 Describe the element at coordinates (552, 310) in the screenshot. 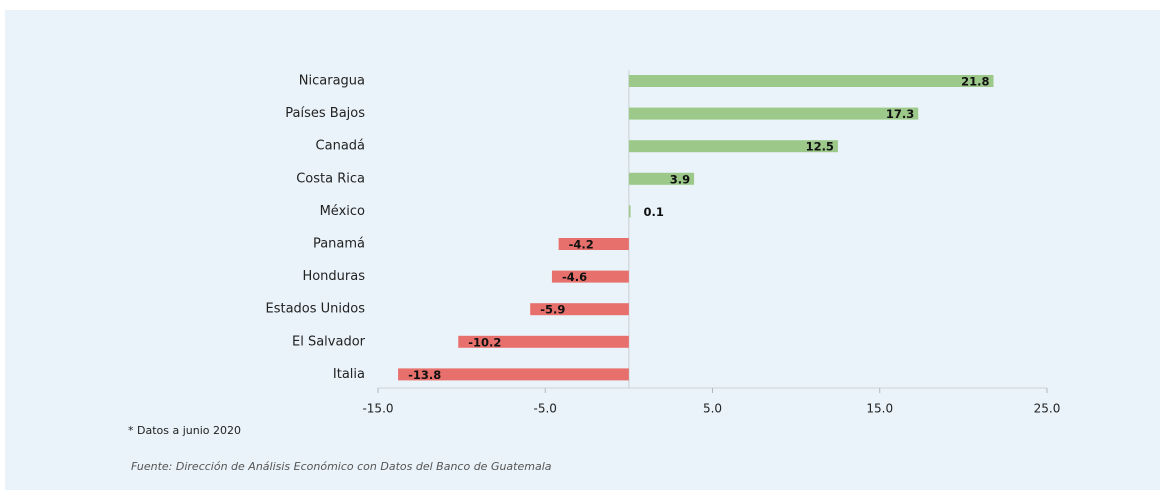

I see `value-label: -5.9` at that location.